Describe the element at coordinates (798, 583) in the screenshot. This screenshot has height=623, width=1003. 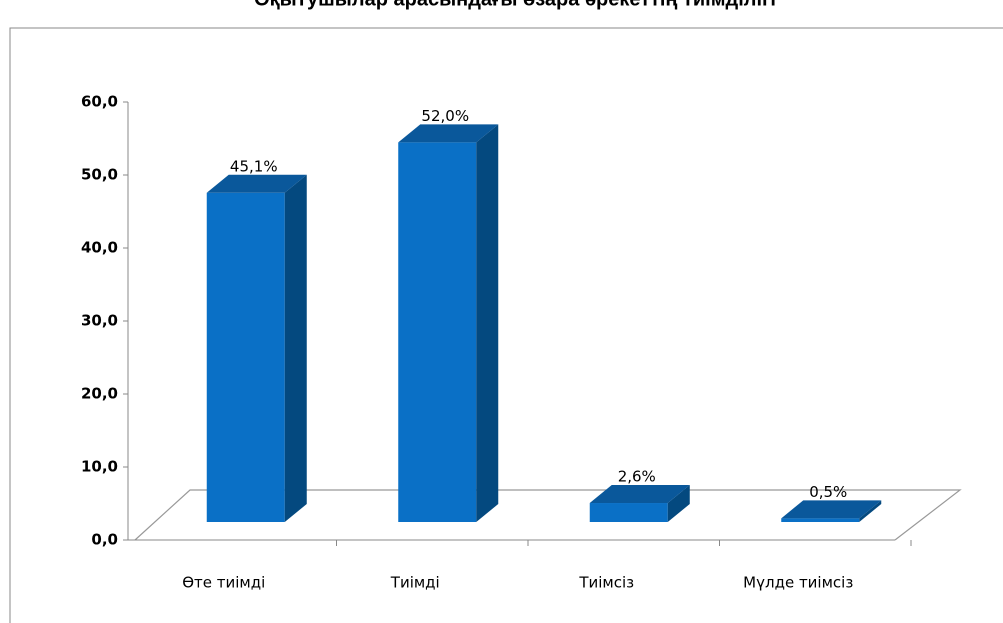
I see `x-tick-label: Мүлде тиімсіз` at that location.